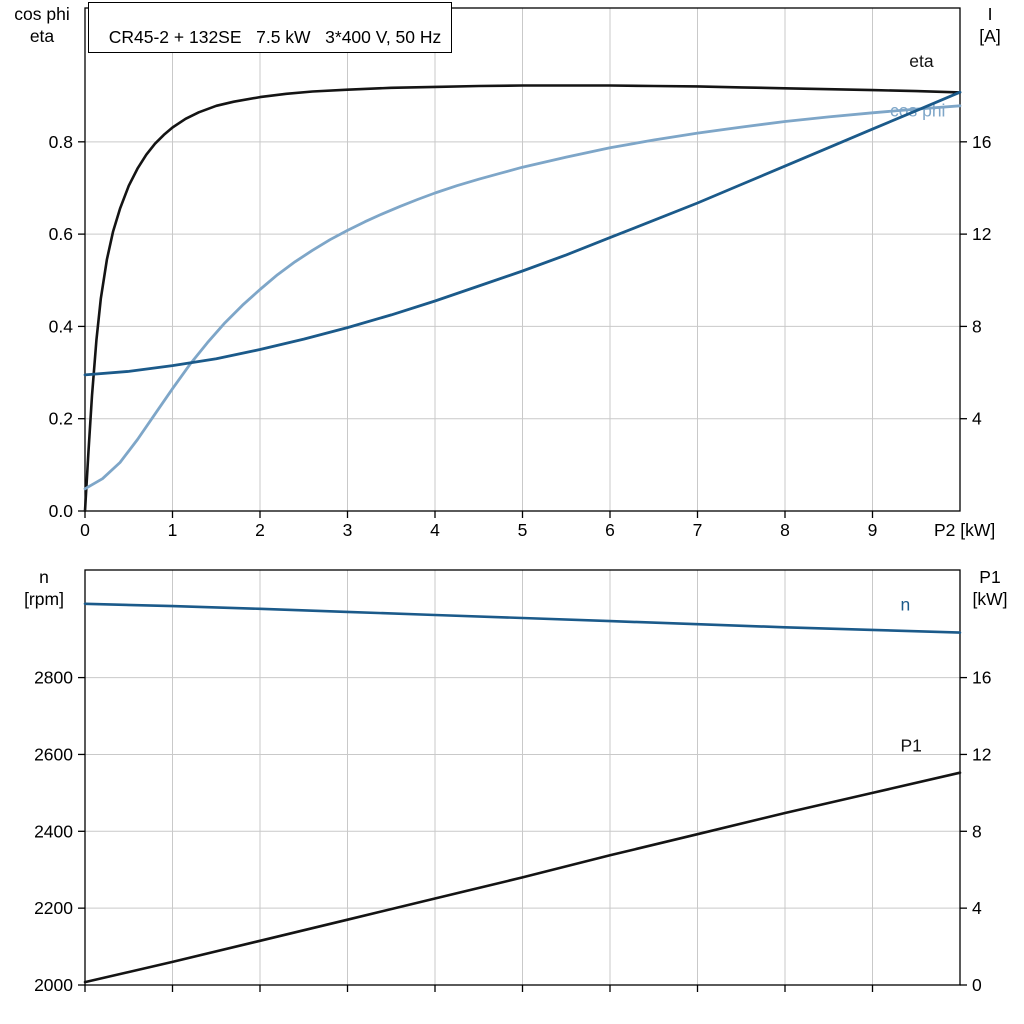  I want to click on left-tick-label: 0.8, so click(61, 142).